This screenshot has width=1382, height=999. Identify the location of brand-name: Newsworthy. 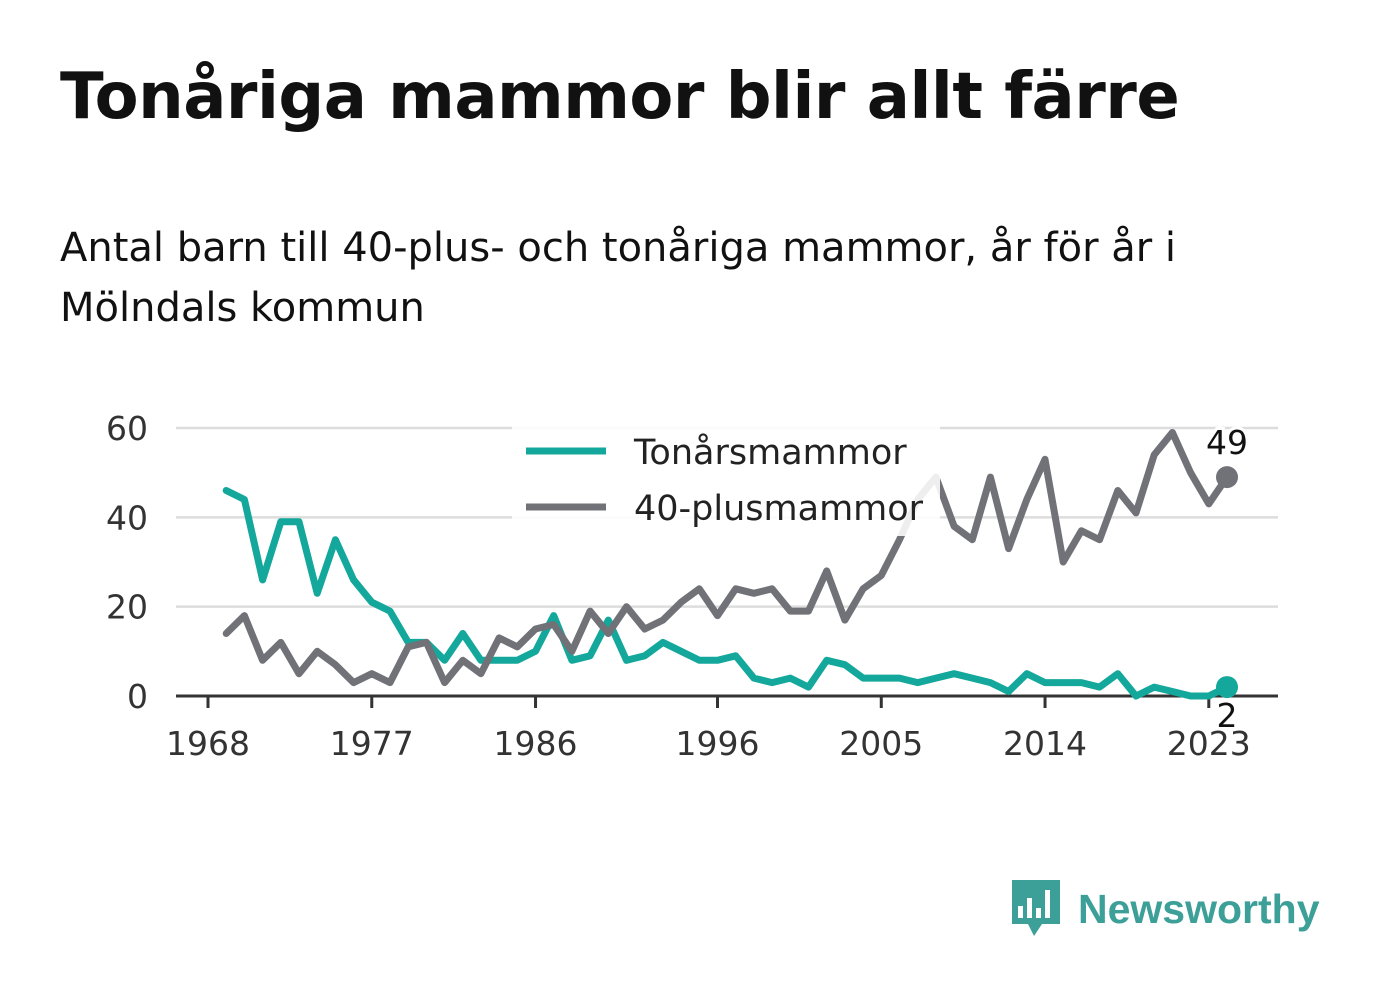
(1199, 908).